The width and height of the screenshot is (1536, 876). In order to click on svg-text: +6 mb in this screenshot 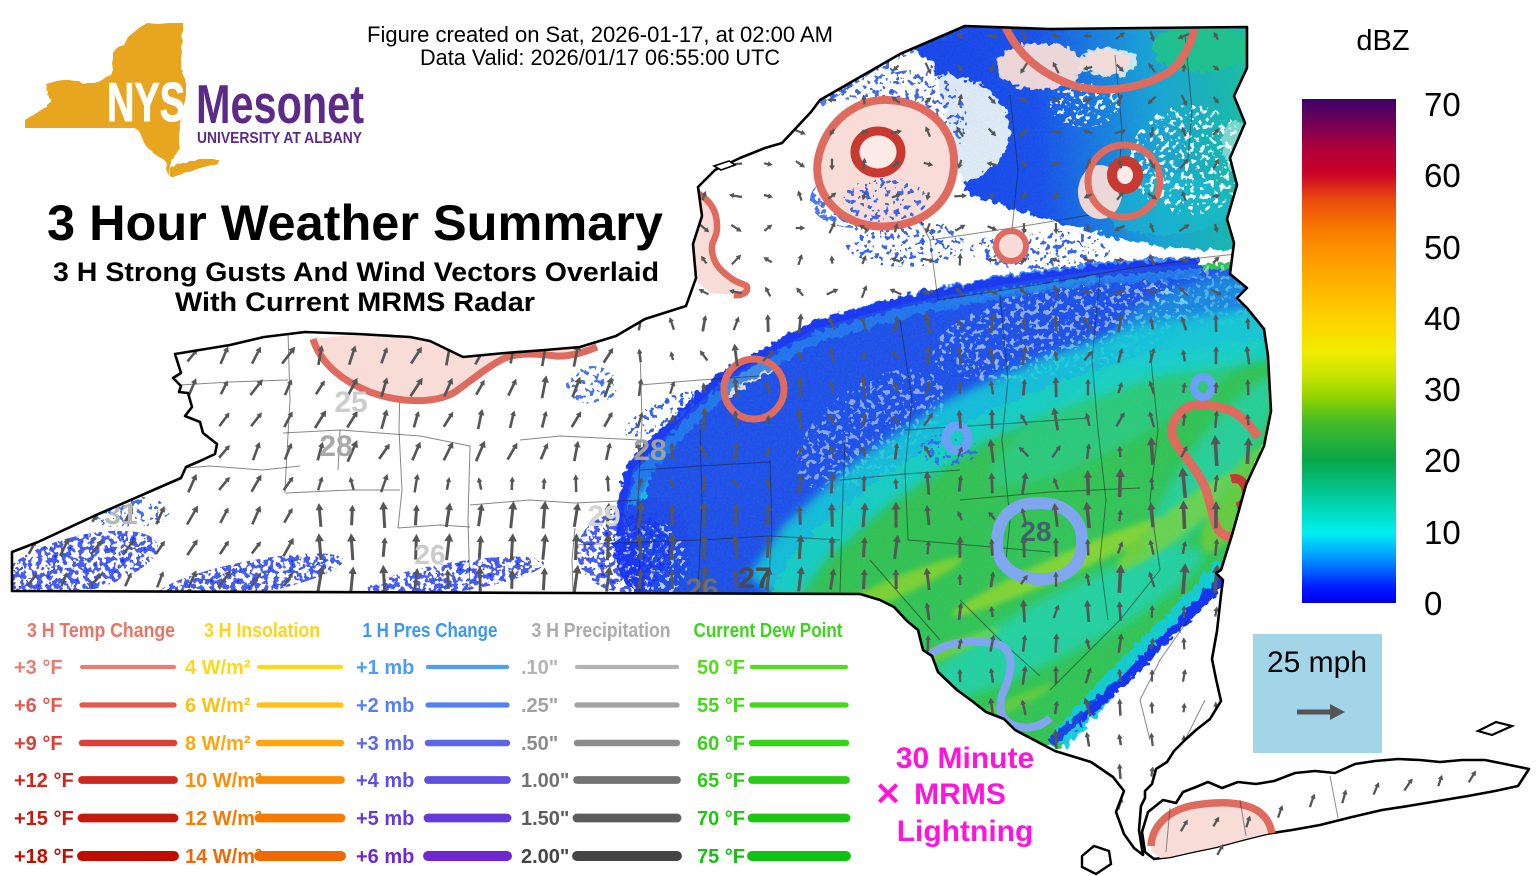, I will do `click(385, 857)`.